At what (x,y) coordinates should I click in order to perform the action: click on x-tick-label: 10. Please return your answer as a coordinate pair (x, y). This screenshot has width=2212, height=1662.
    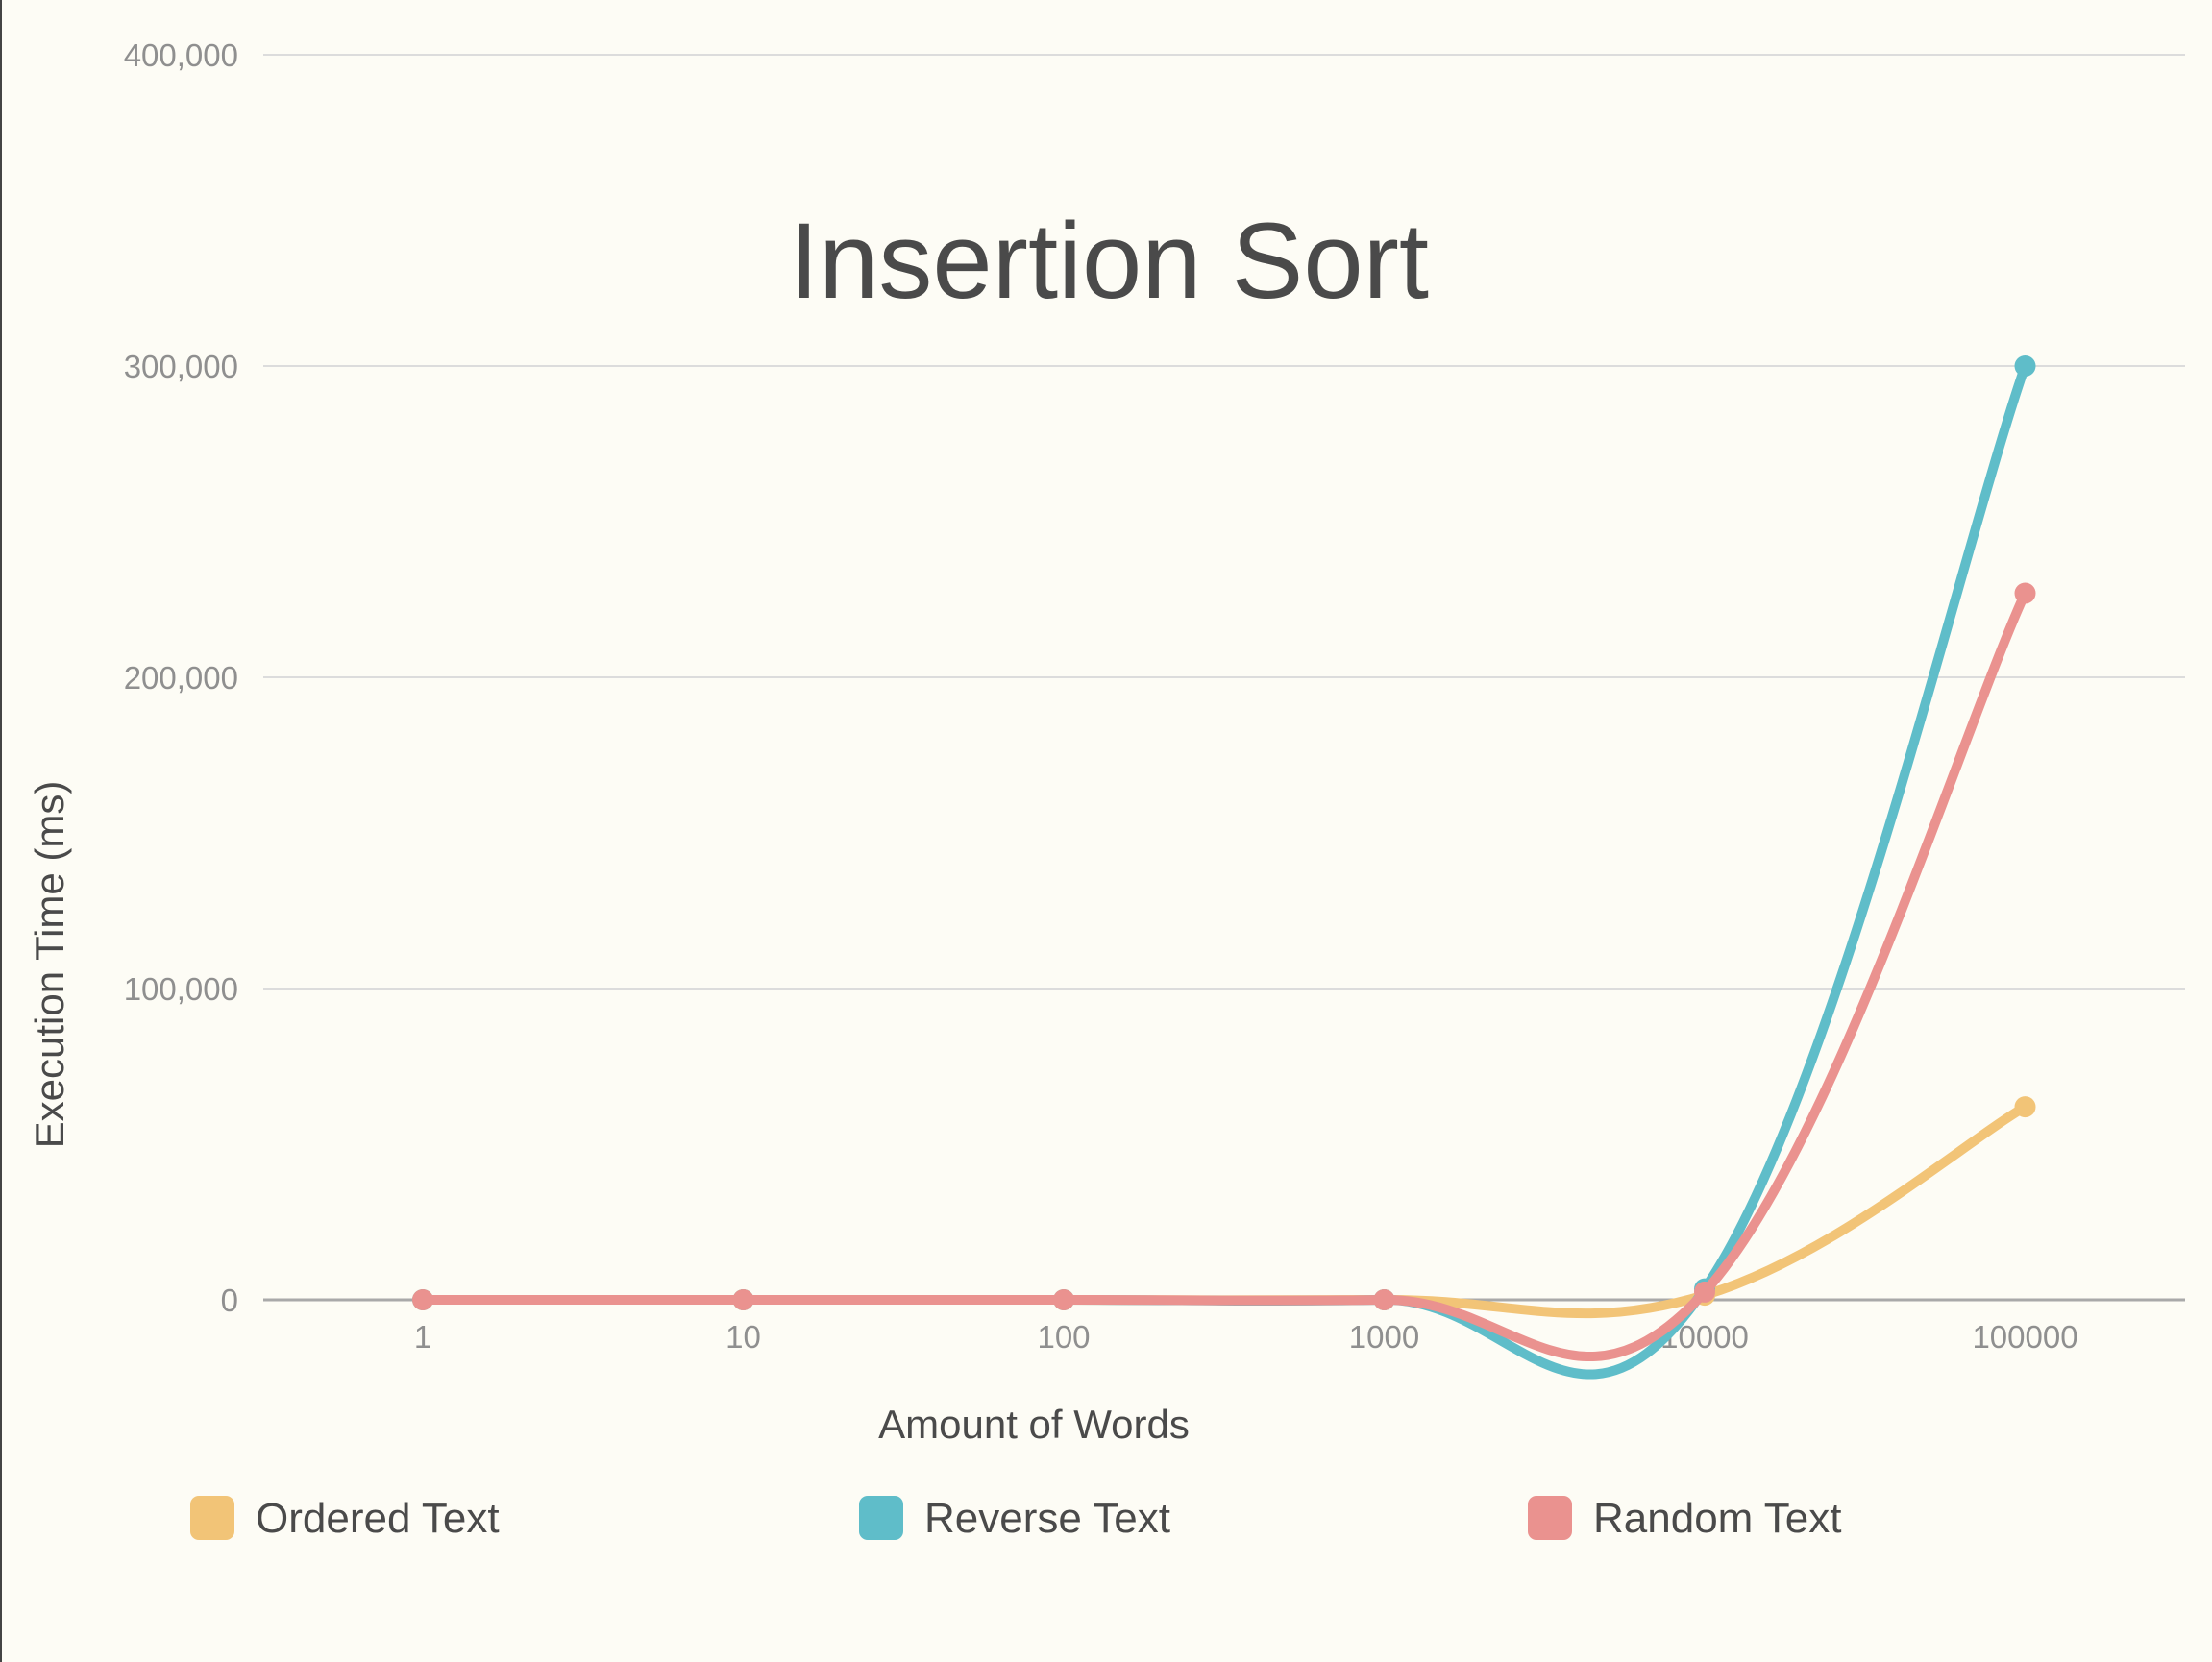
    Looking at the image, I should click on (743, 1337).